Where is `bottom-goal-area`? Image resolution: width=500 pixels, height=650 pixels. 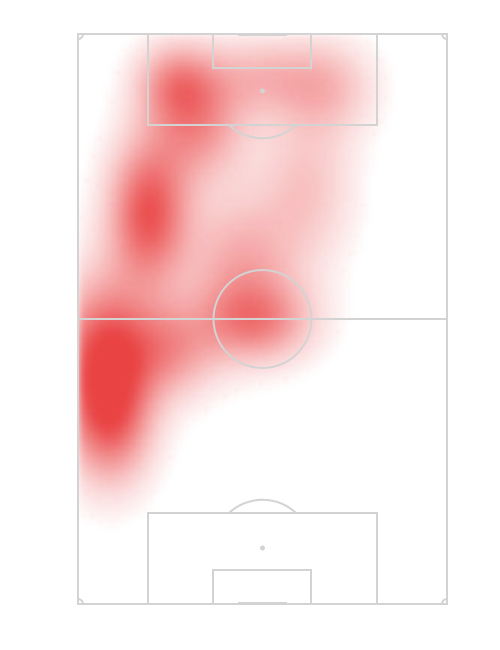 bottom-goal-area is located at coordinates (262, 587).